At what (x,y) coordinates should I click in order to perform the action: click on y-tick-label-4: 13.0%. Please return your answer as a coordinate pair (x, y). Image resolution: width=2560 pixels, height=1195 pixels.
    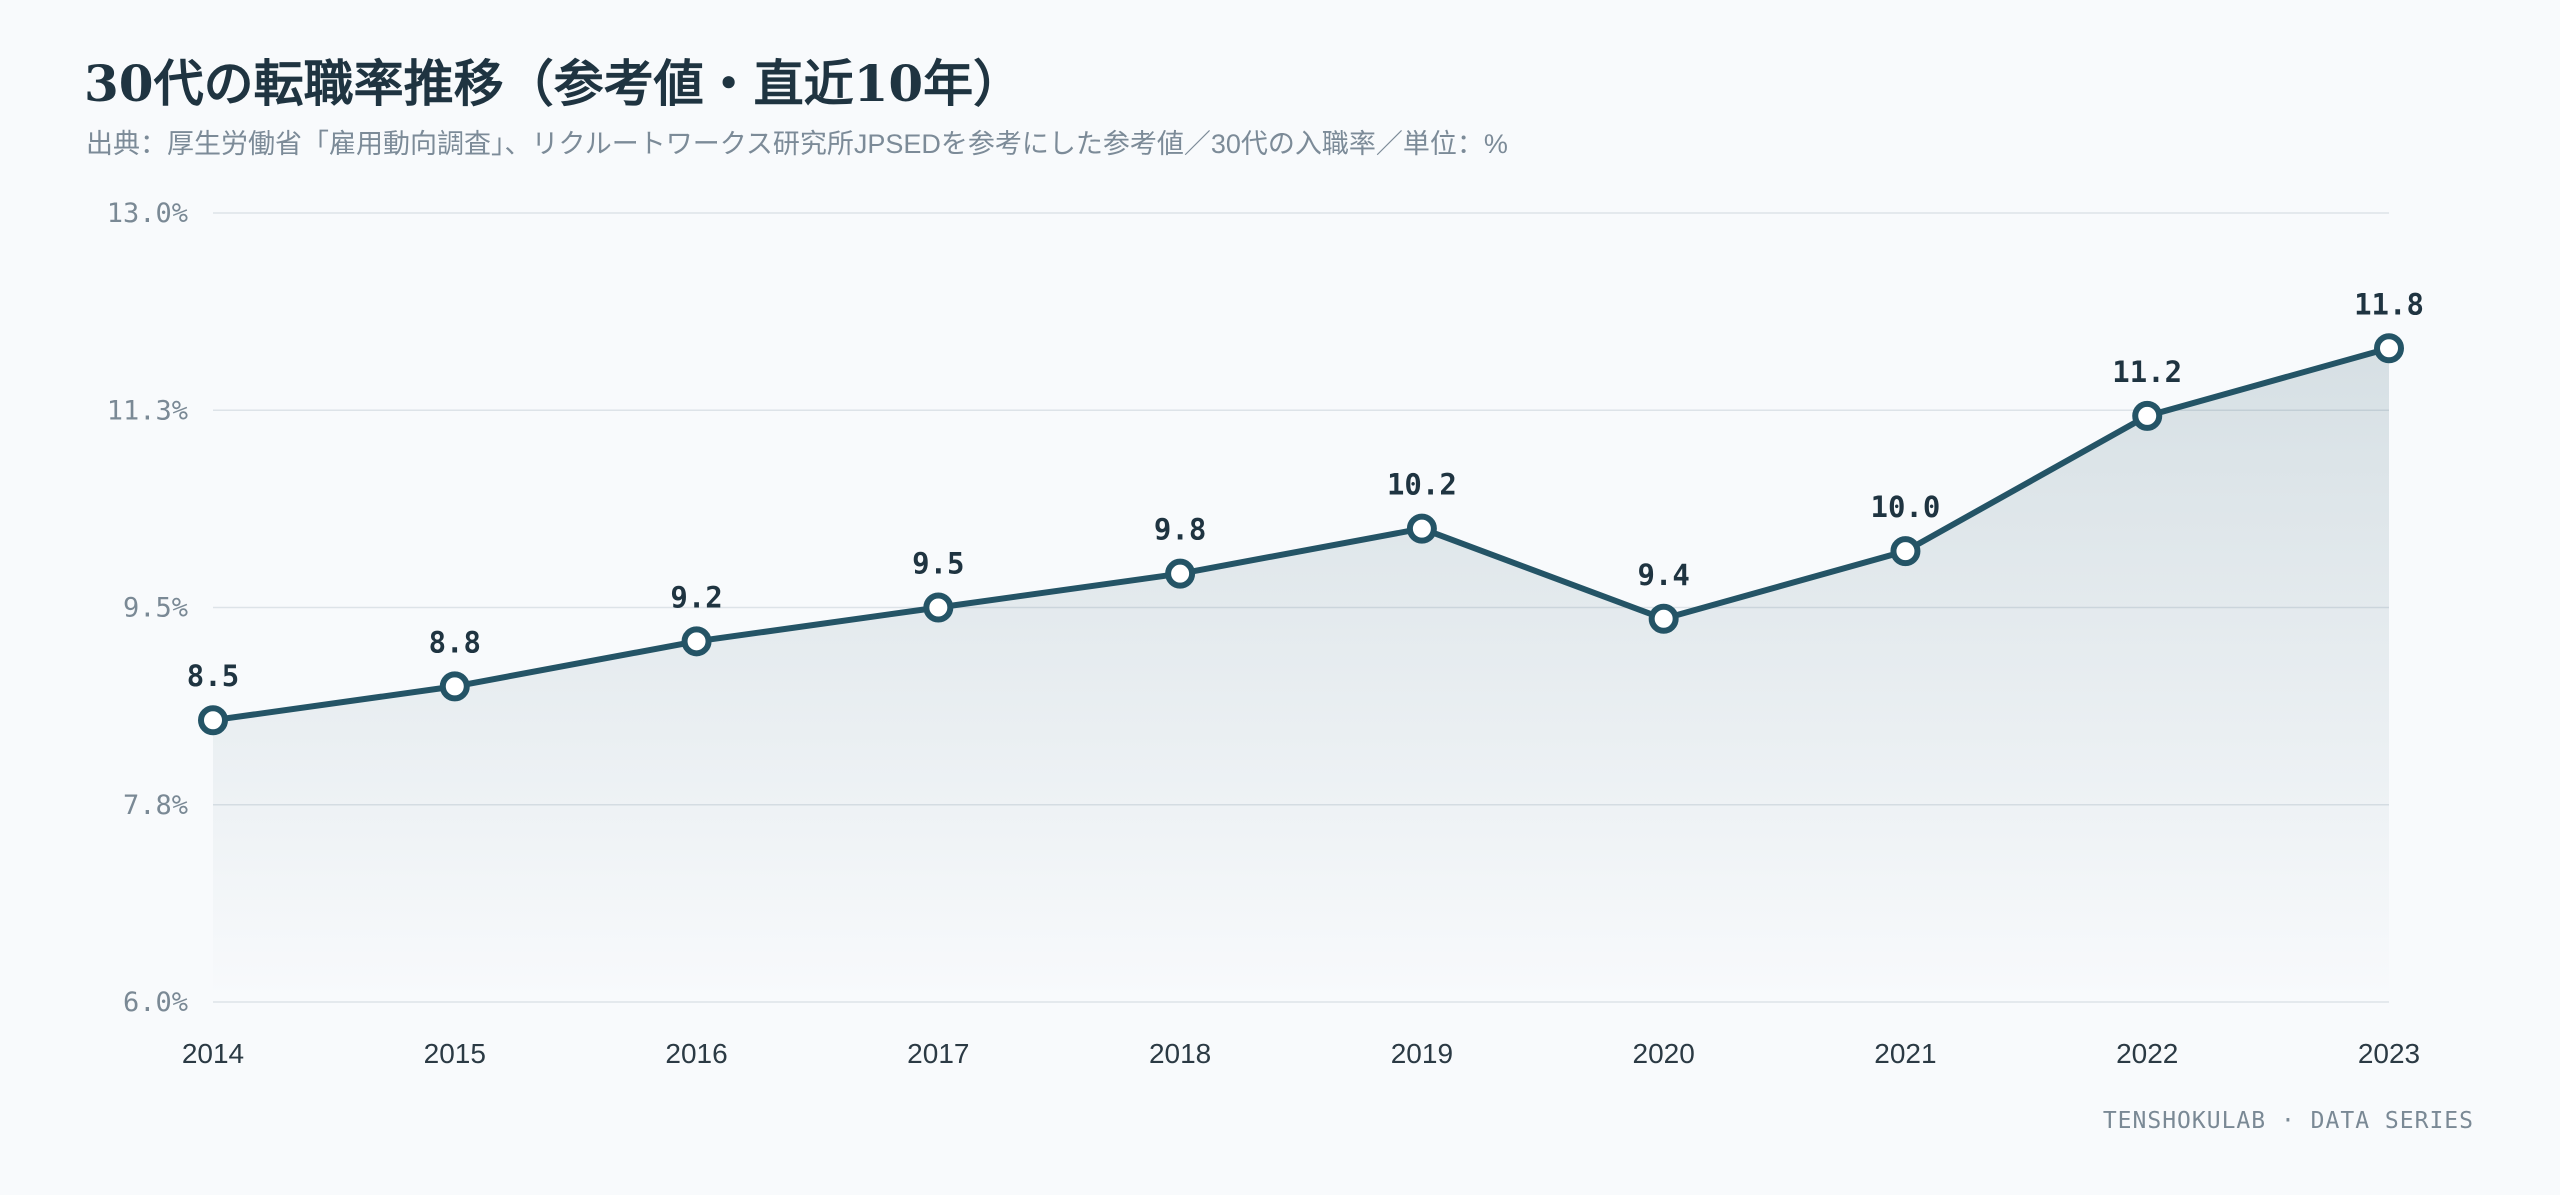
    Looking at the image, I should click on (147, 213).